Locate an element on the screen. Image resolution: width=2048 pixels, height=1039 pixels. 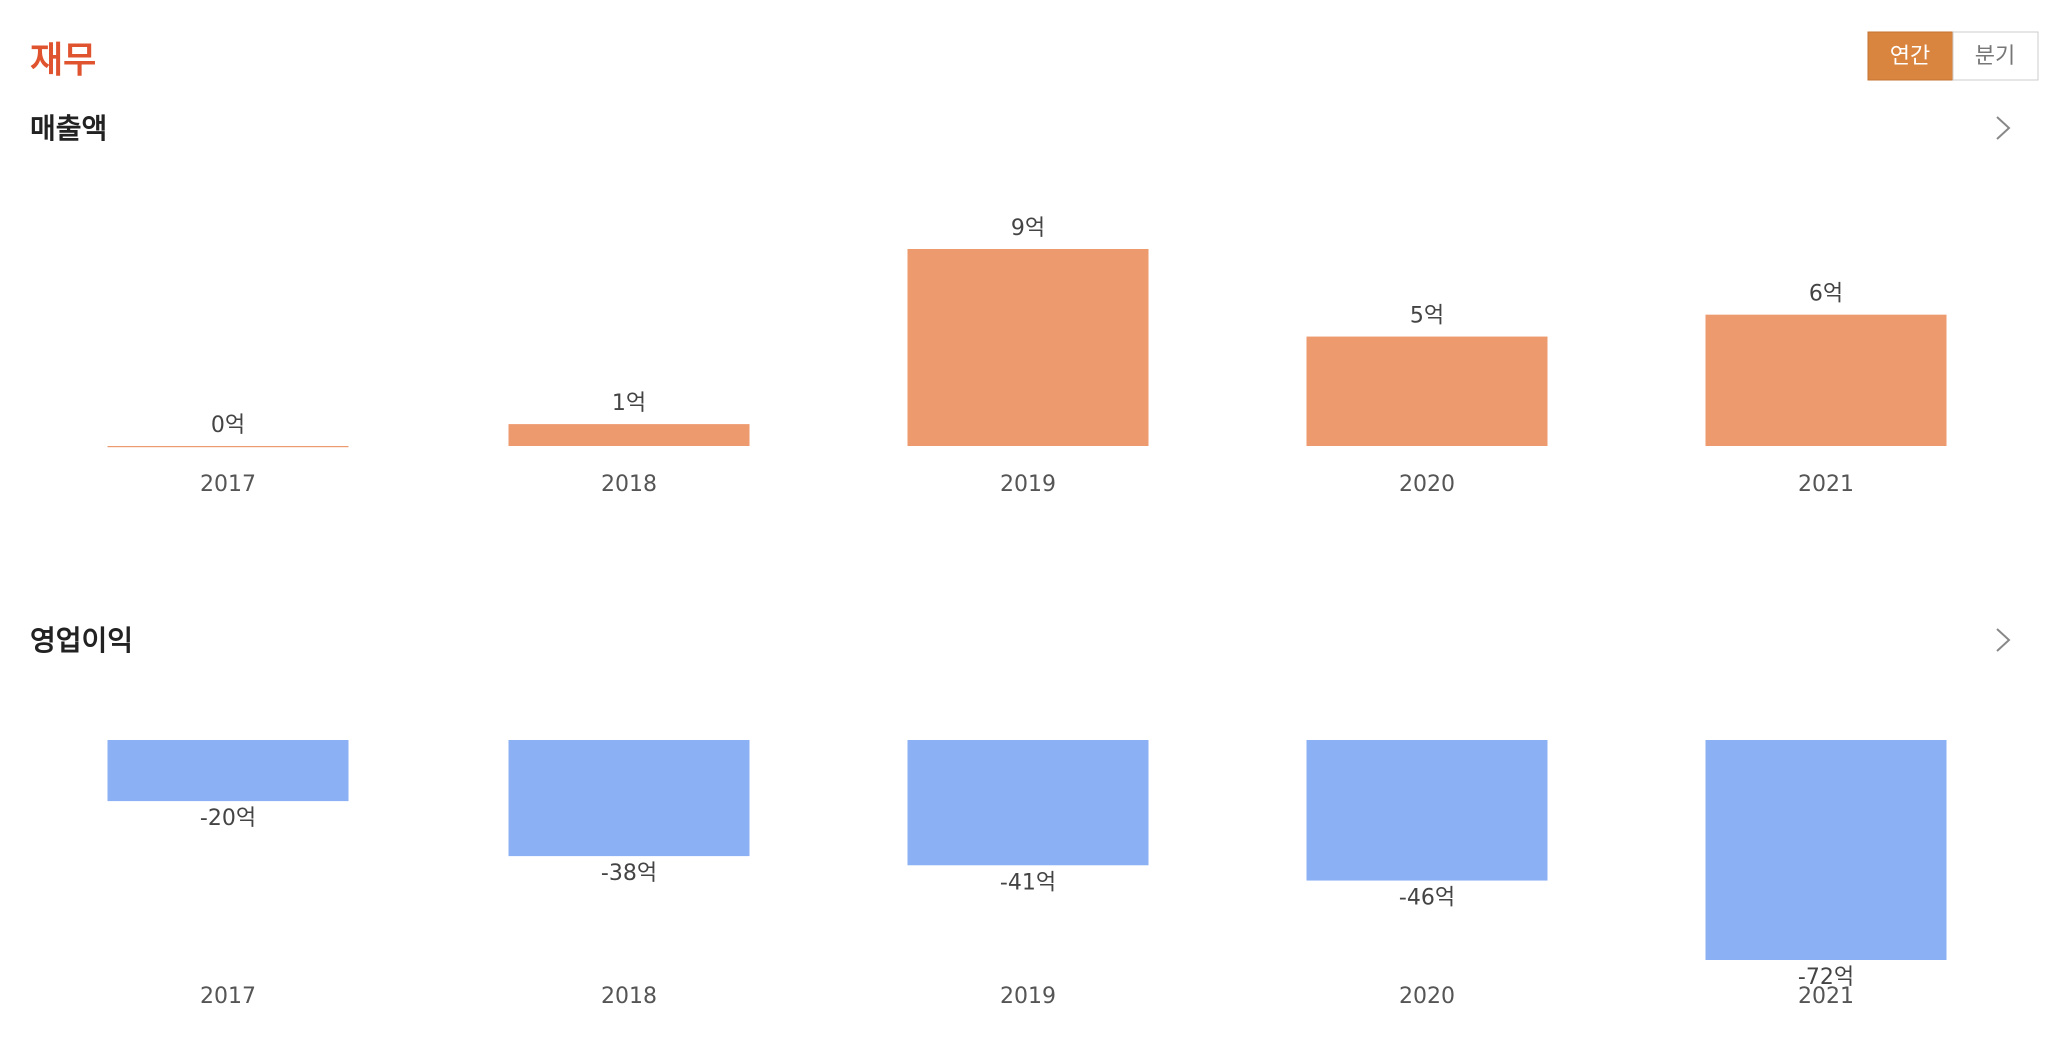
tab-active is located at coordinates (1910, 56).